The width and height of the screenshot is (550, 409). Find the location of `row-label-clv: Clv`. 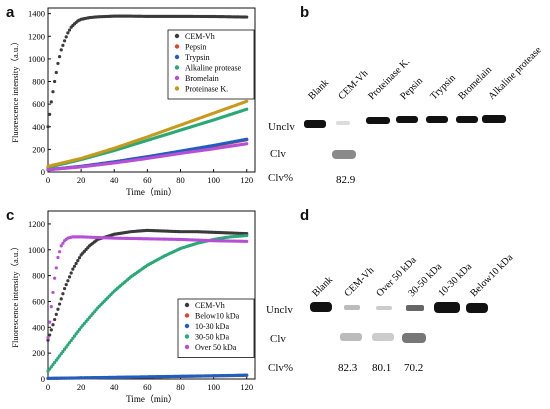

row-label-clv: Clv is located at coordinates (278, 339).